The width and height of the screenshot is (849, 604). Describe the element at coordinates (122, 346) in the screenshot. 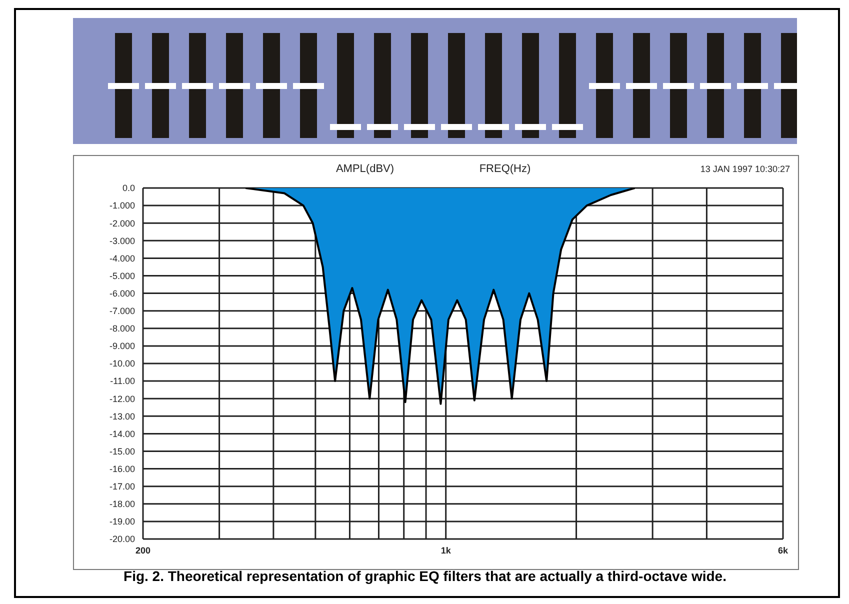

I see `y-tick-label: -9.000` at that location.